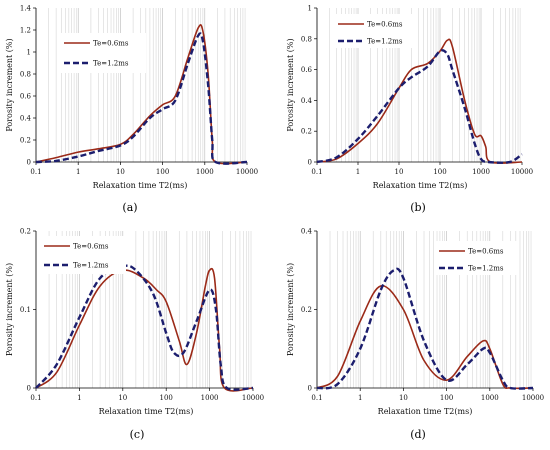 Image resolution: width=550 pixels, height=450 pixels. Describe the element at coordinates (25, 31) in the screenshot. I see `y-tick-label: 1.2` at that location.